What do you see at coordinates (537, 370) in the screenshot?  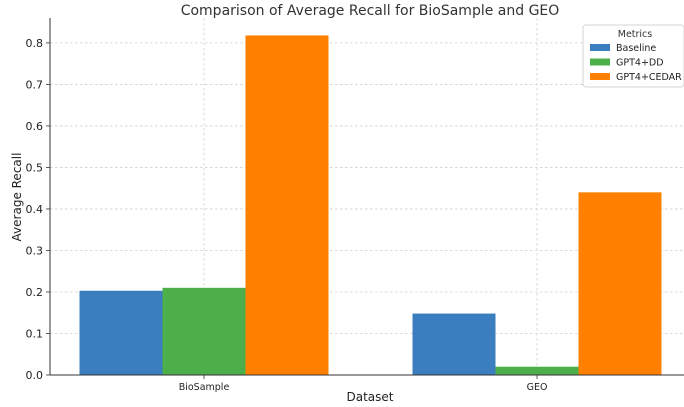 I see `bar-gpt4-dd-geo` at bounding box center [537, 370].